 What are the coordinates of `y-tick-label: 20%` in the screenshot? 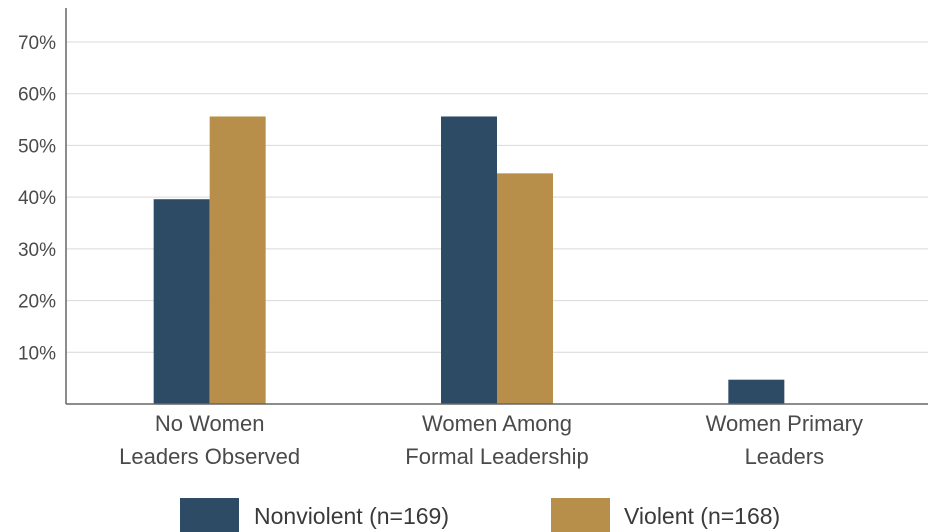 It's located at (37, 302).